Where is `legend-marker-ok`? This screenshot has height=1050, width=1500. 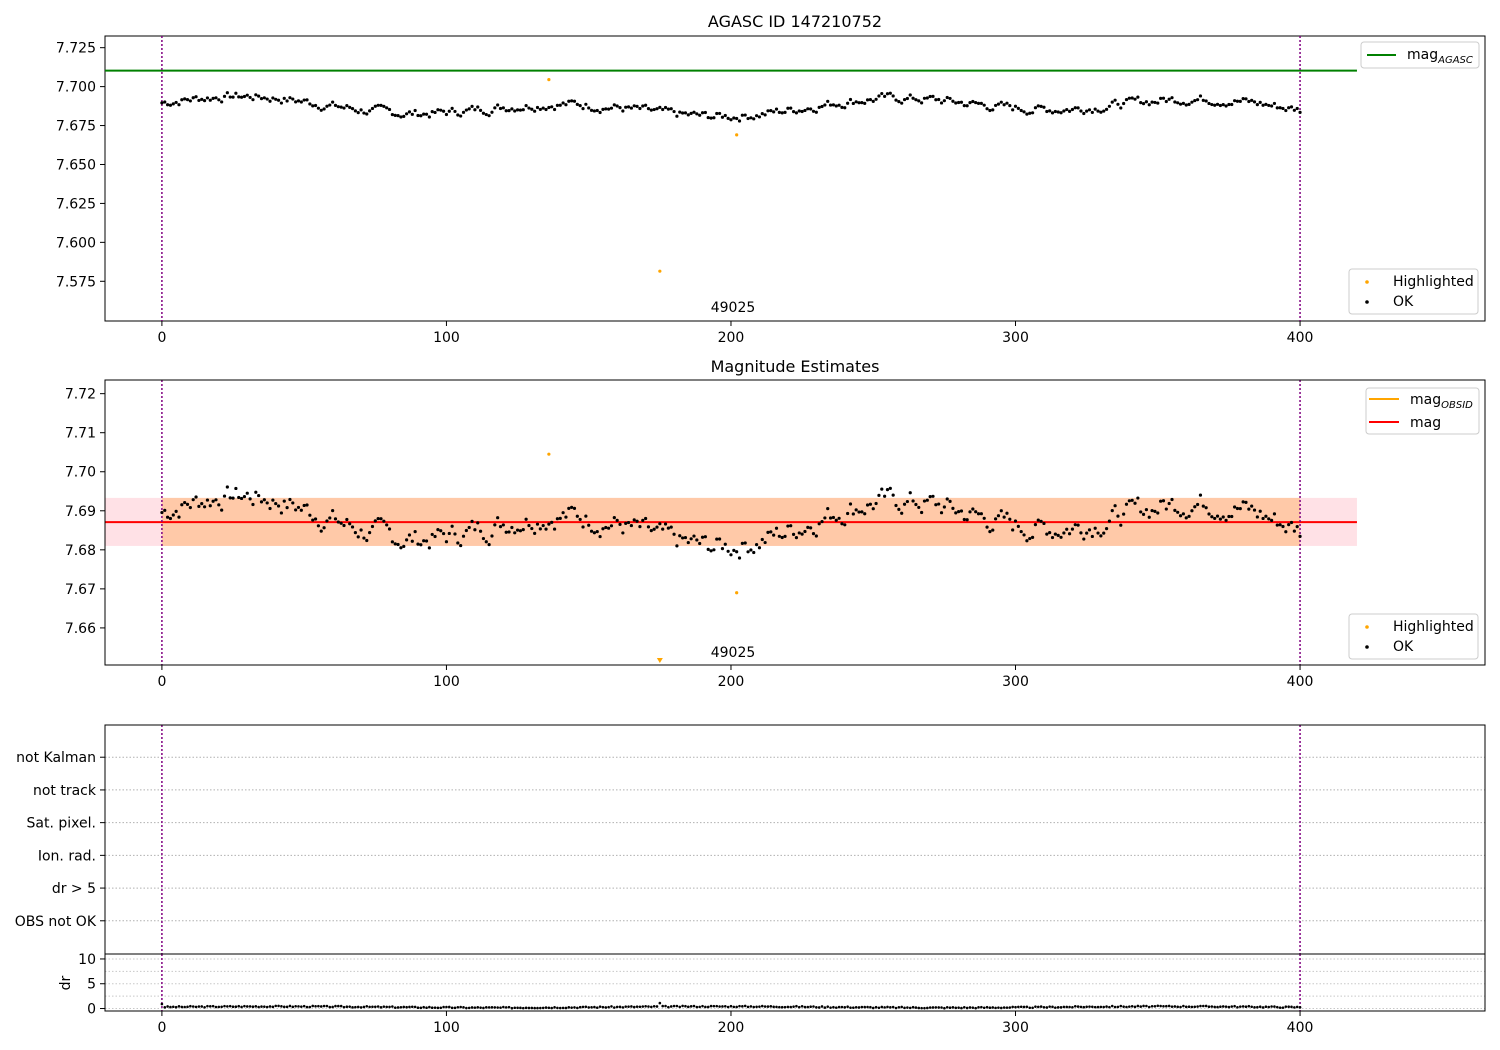 legend-marker-ok is located at coordinates (1367, 647).